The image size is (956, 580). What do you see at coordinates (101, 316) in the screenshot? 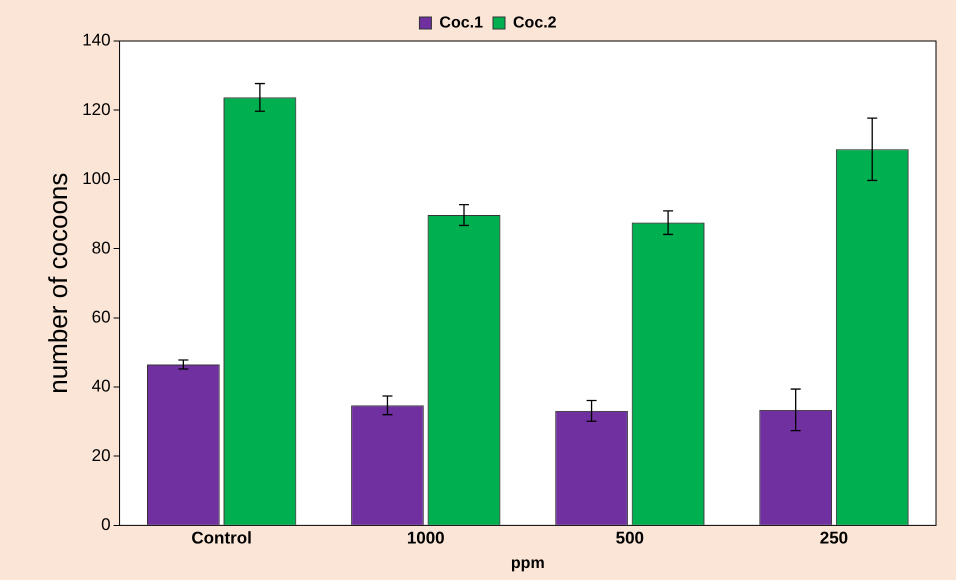
I see `y-tick-label: 60` at bounding box center [101, 316].